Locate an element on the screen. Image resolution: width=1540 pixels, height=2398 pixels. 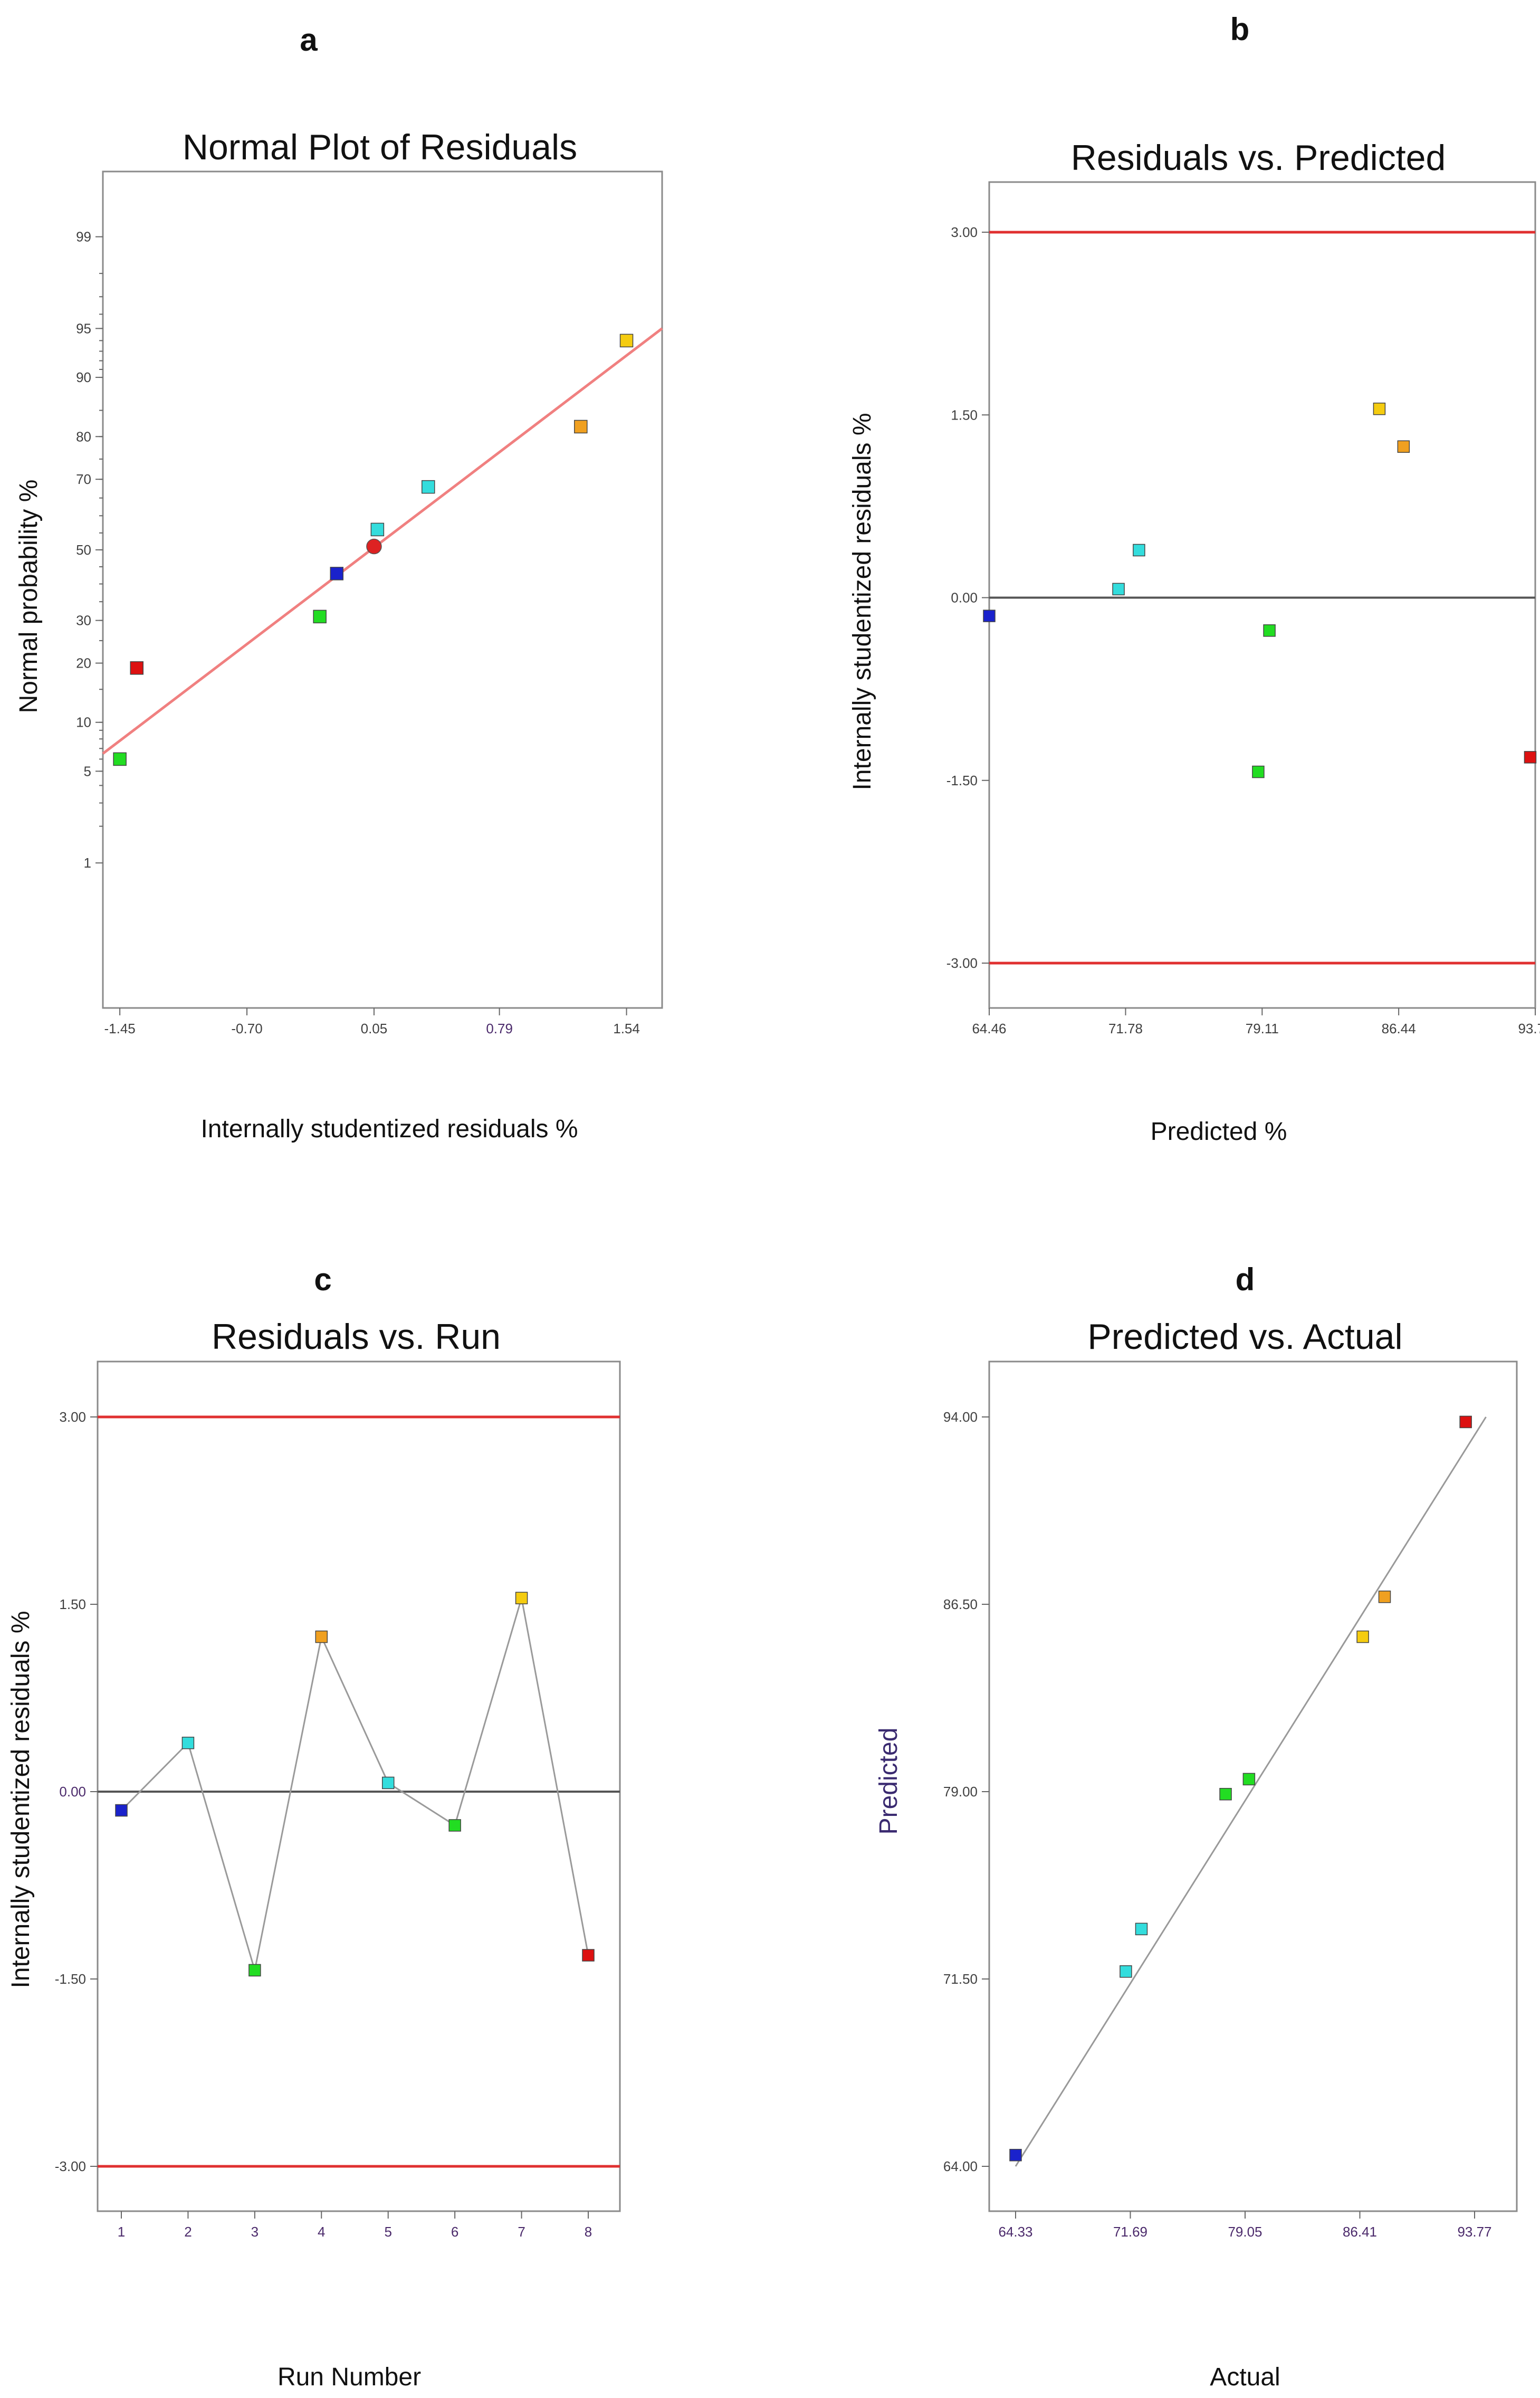
panel-b-points is located at coordinates (1260, 590).